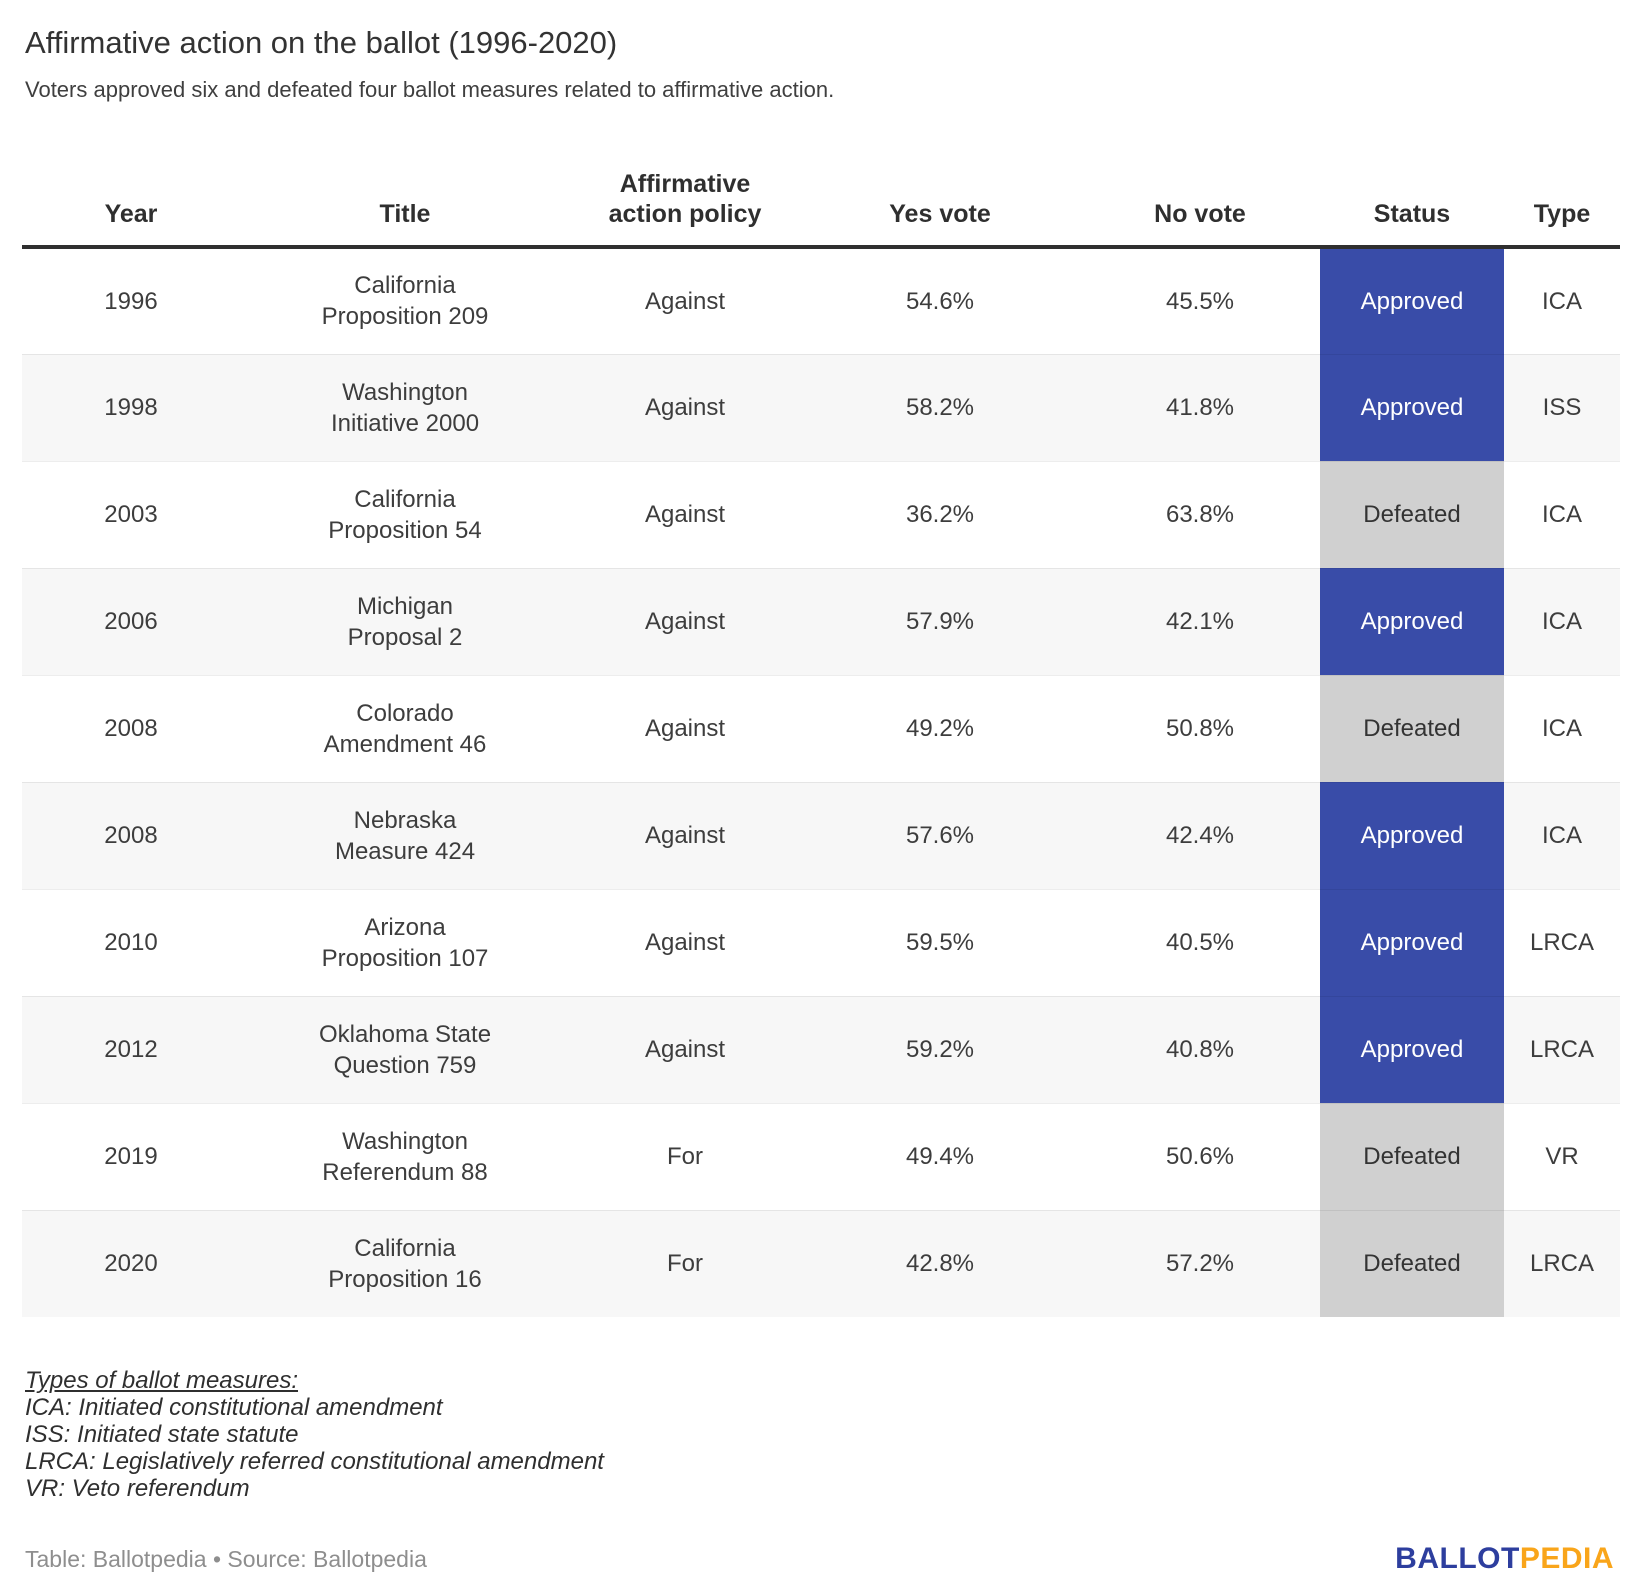 This screenshot has height=1574, width=1640. I want to click on year-cell: 2006, so click(131, 621).